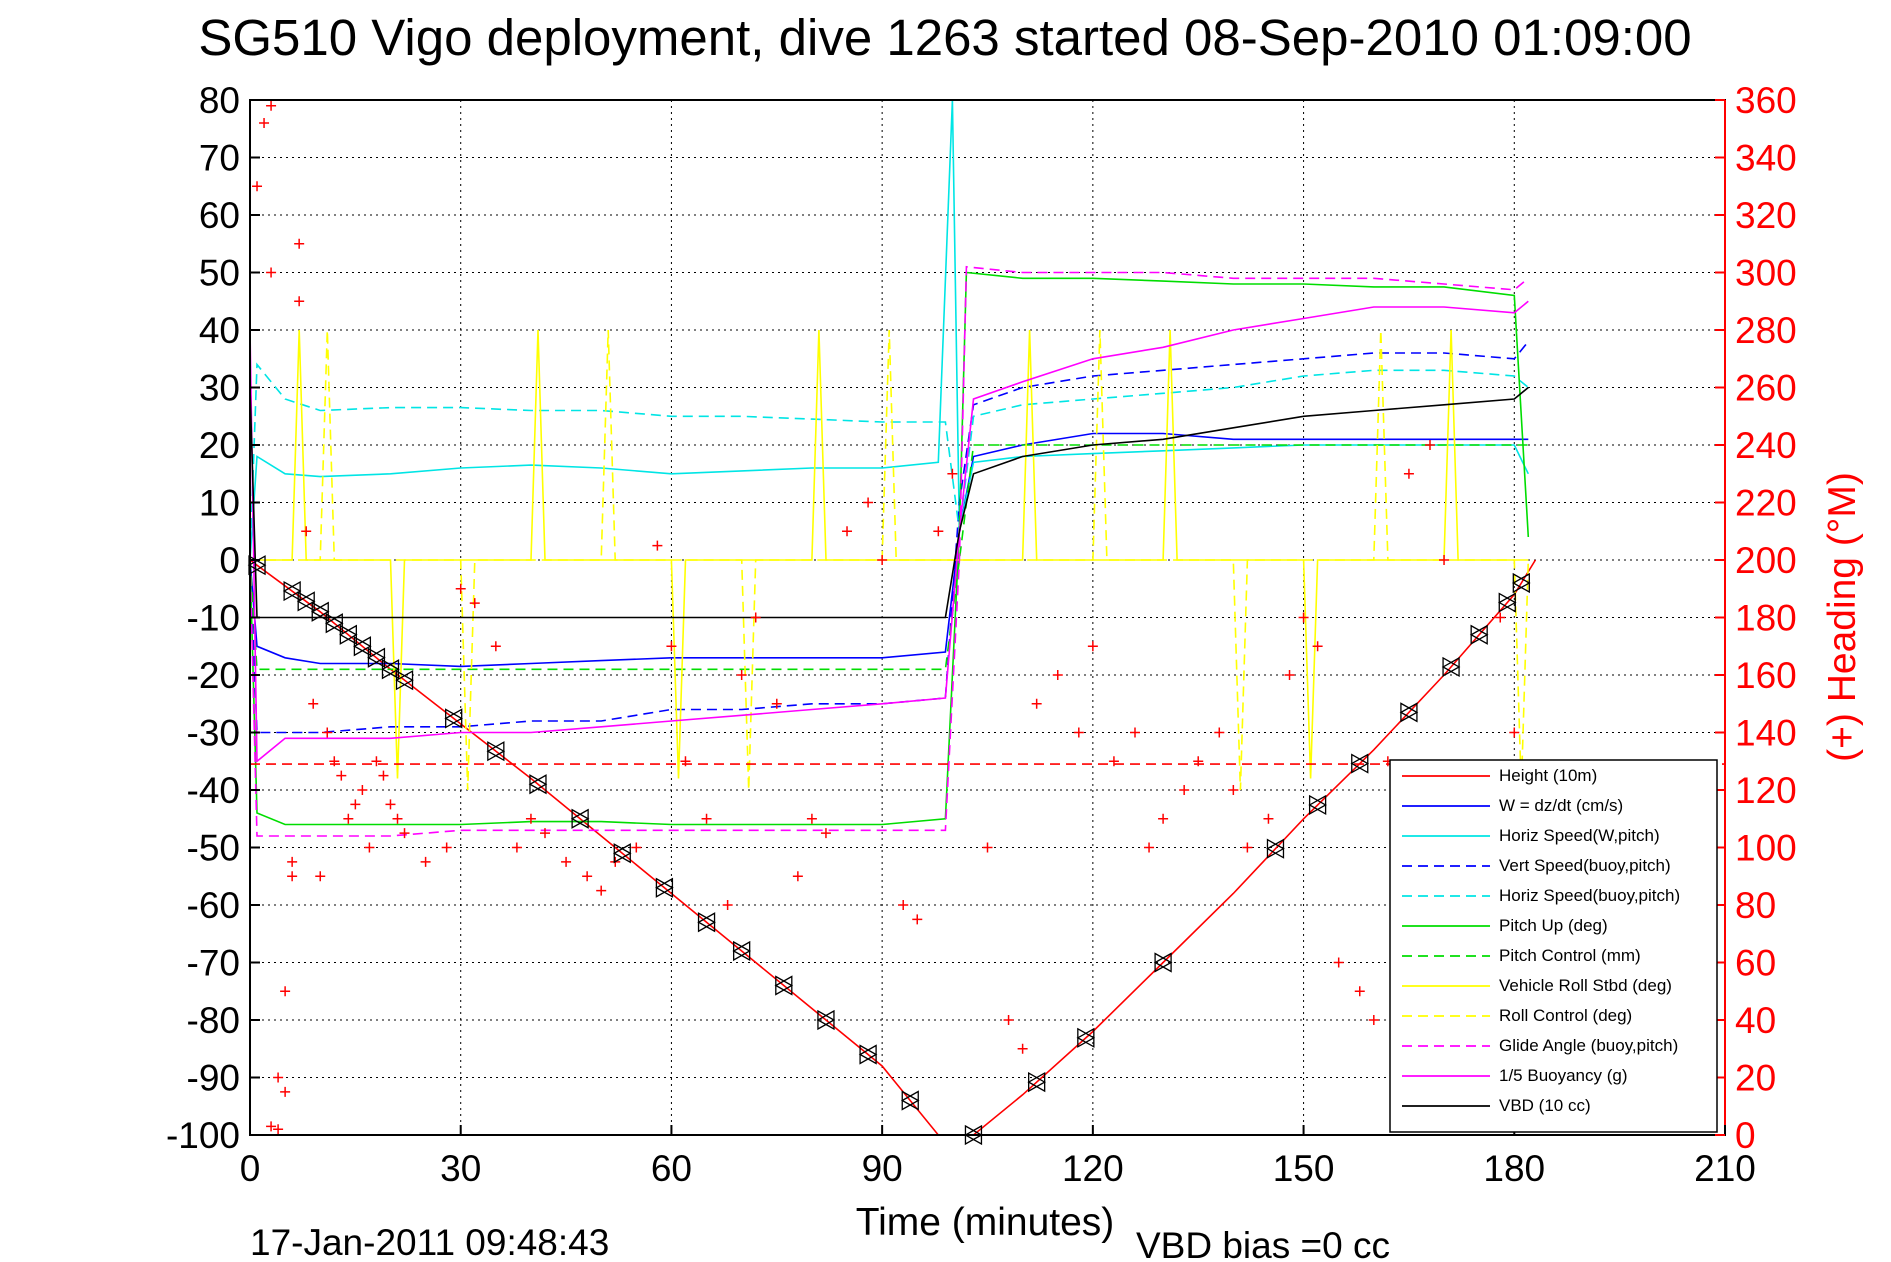 The height and width of the screenshot is (1262, 1891). What do you see at coordinates (219, 273) in the screenshot?
I see `y-tick-label: 50` at bounding box center [219, 273].